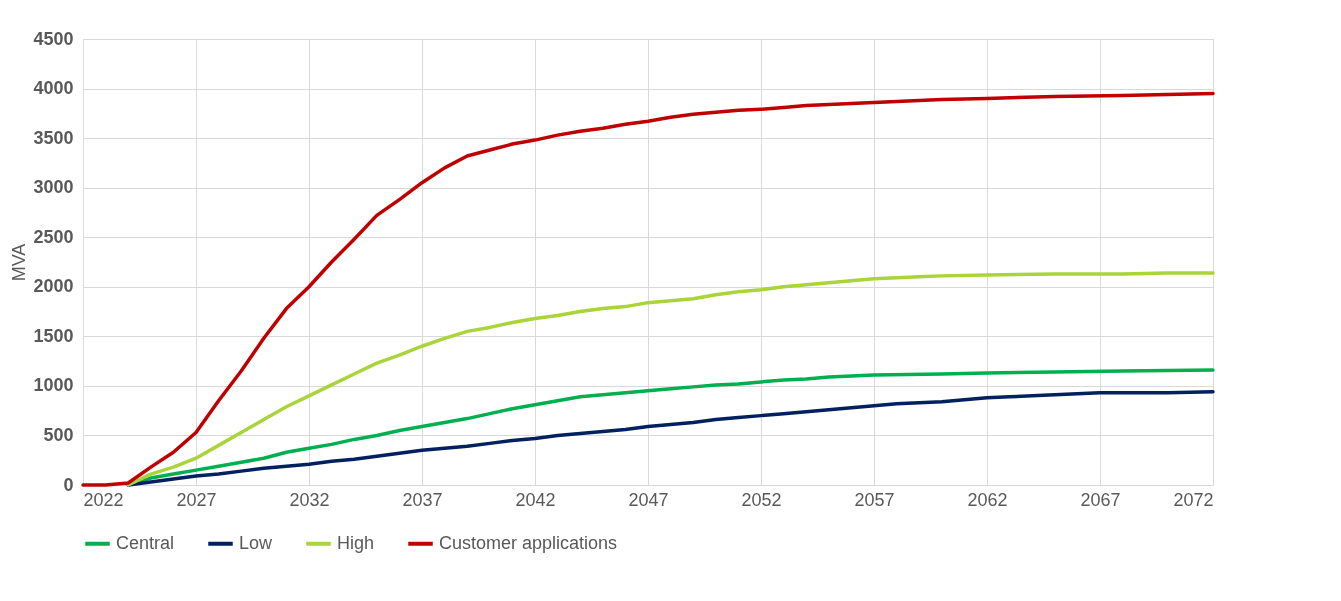 This screenshot has height=601, width=1341. What do you see at coordinates (1193, 499) in the screenshot?
I see `x-tick-label: 2072` at bounding box center [1193, 499].